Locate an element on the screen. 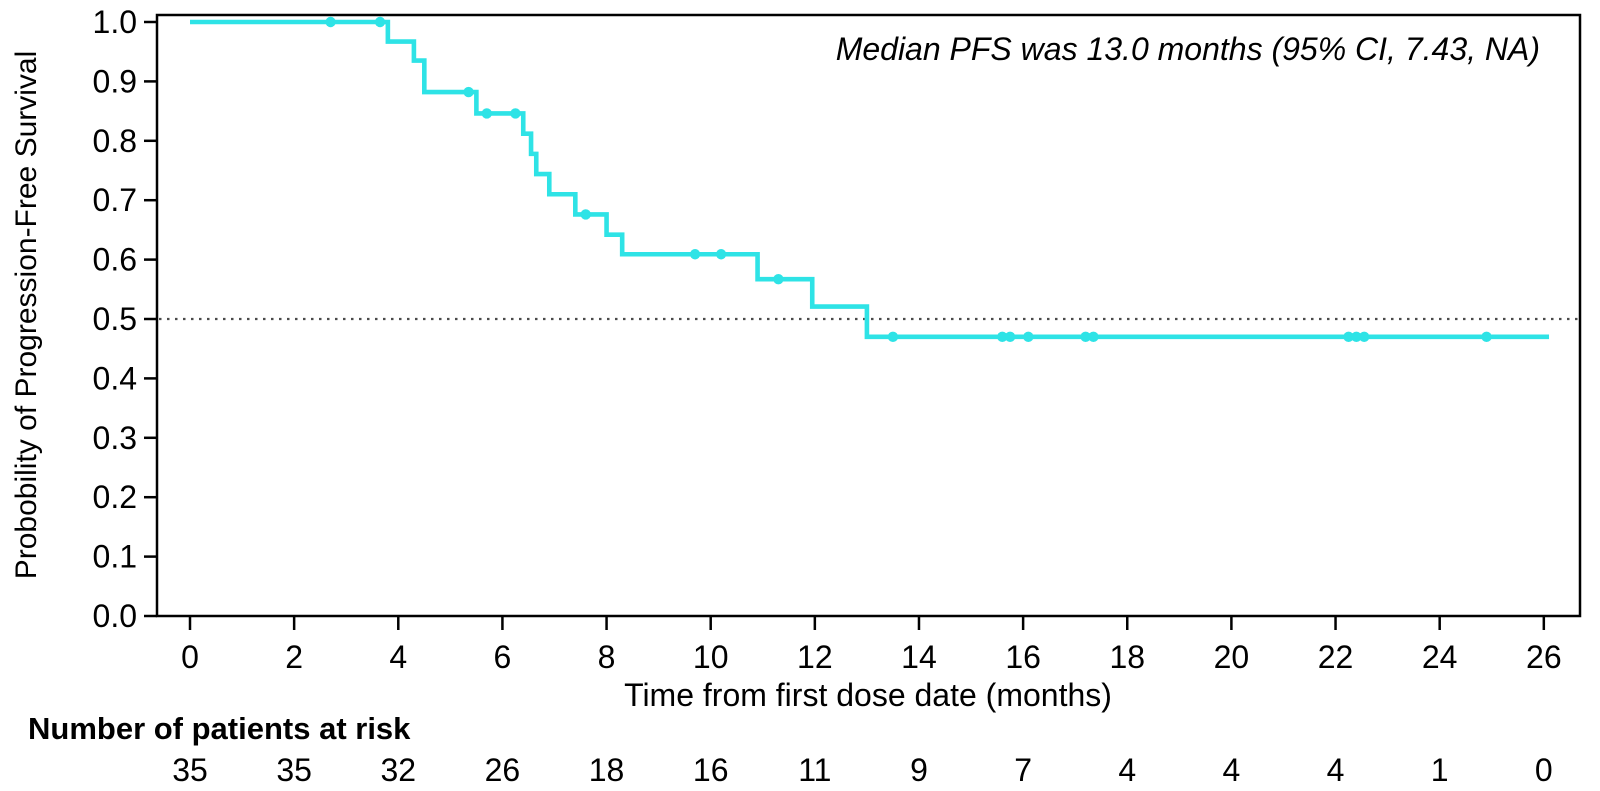 The width and height of the screenshot is (1600, 791). y-tick-label: 0.7 is located at coordinates (115, 200).